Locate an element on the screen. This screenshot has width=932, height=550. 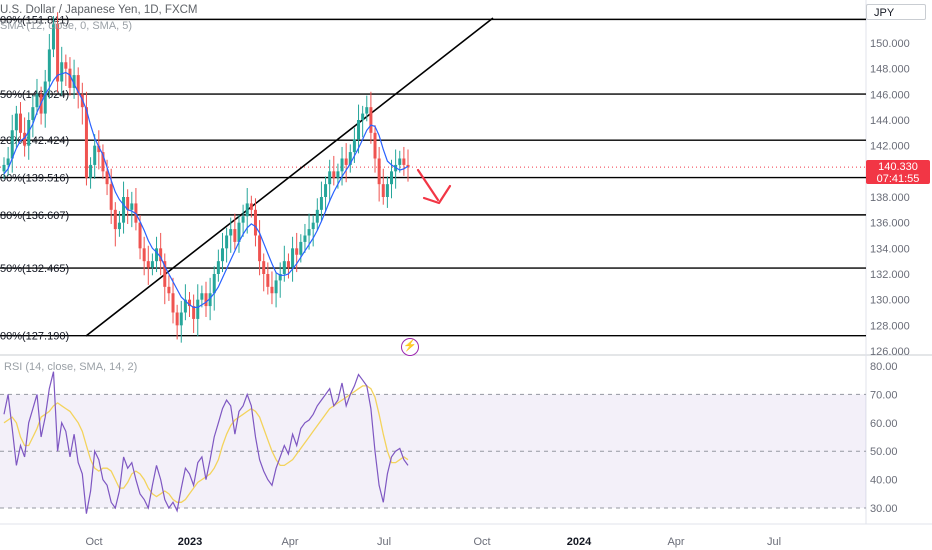
price-axis-label: 148.000 is located at coordinates (890, 70).